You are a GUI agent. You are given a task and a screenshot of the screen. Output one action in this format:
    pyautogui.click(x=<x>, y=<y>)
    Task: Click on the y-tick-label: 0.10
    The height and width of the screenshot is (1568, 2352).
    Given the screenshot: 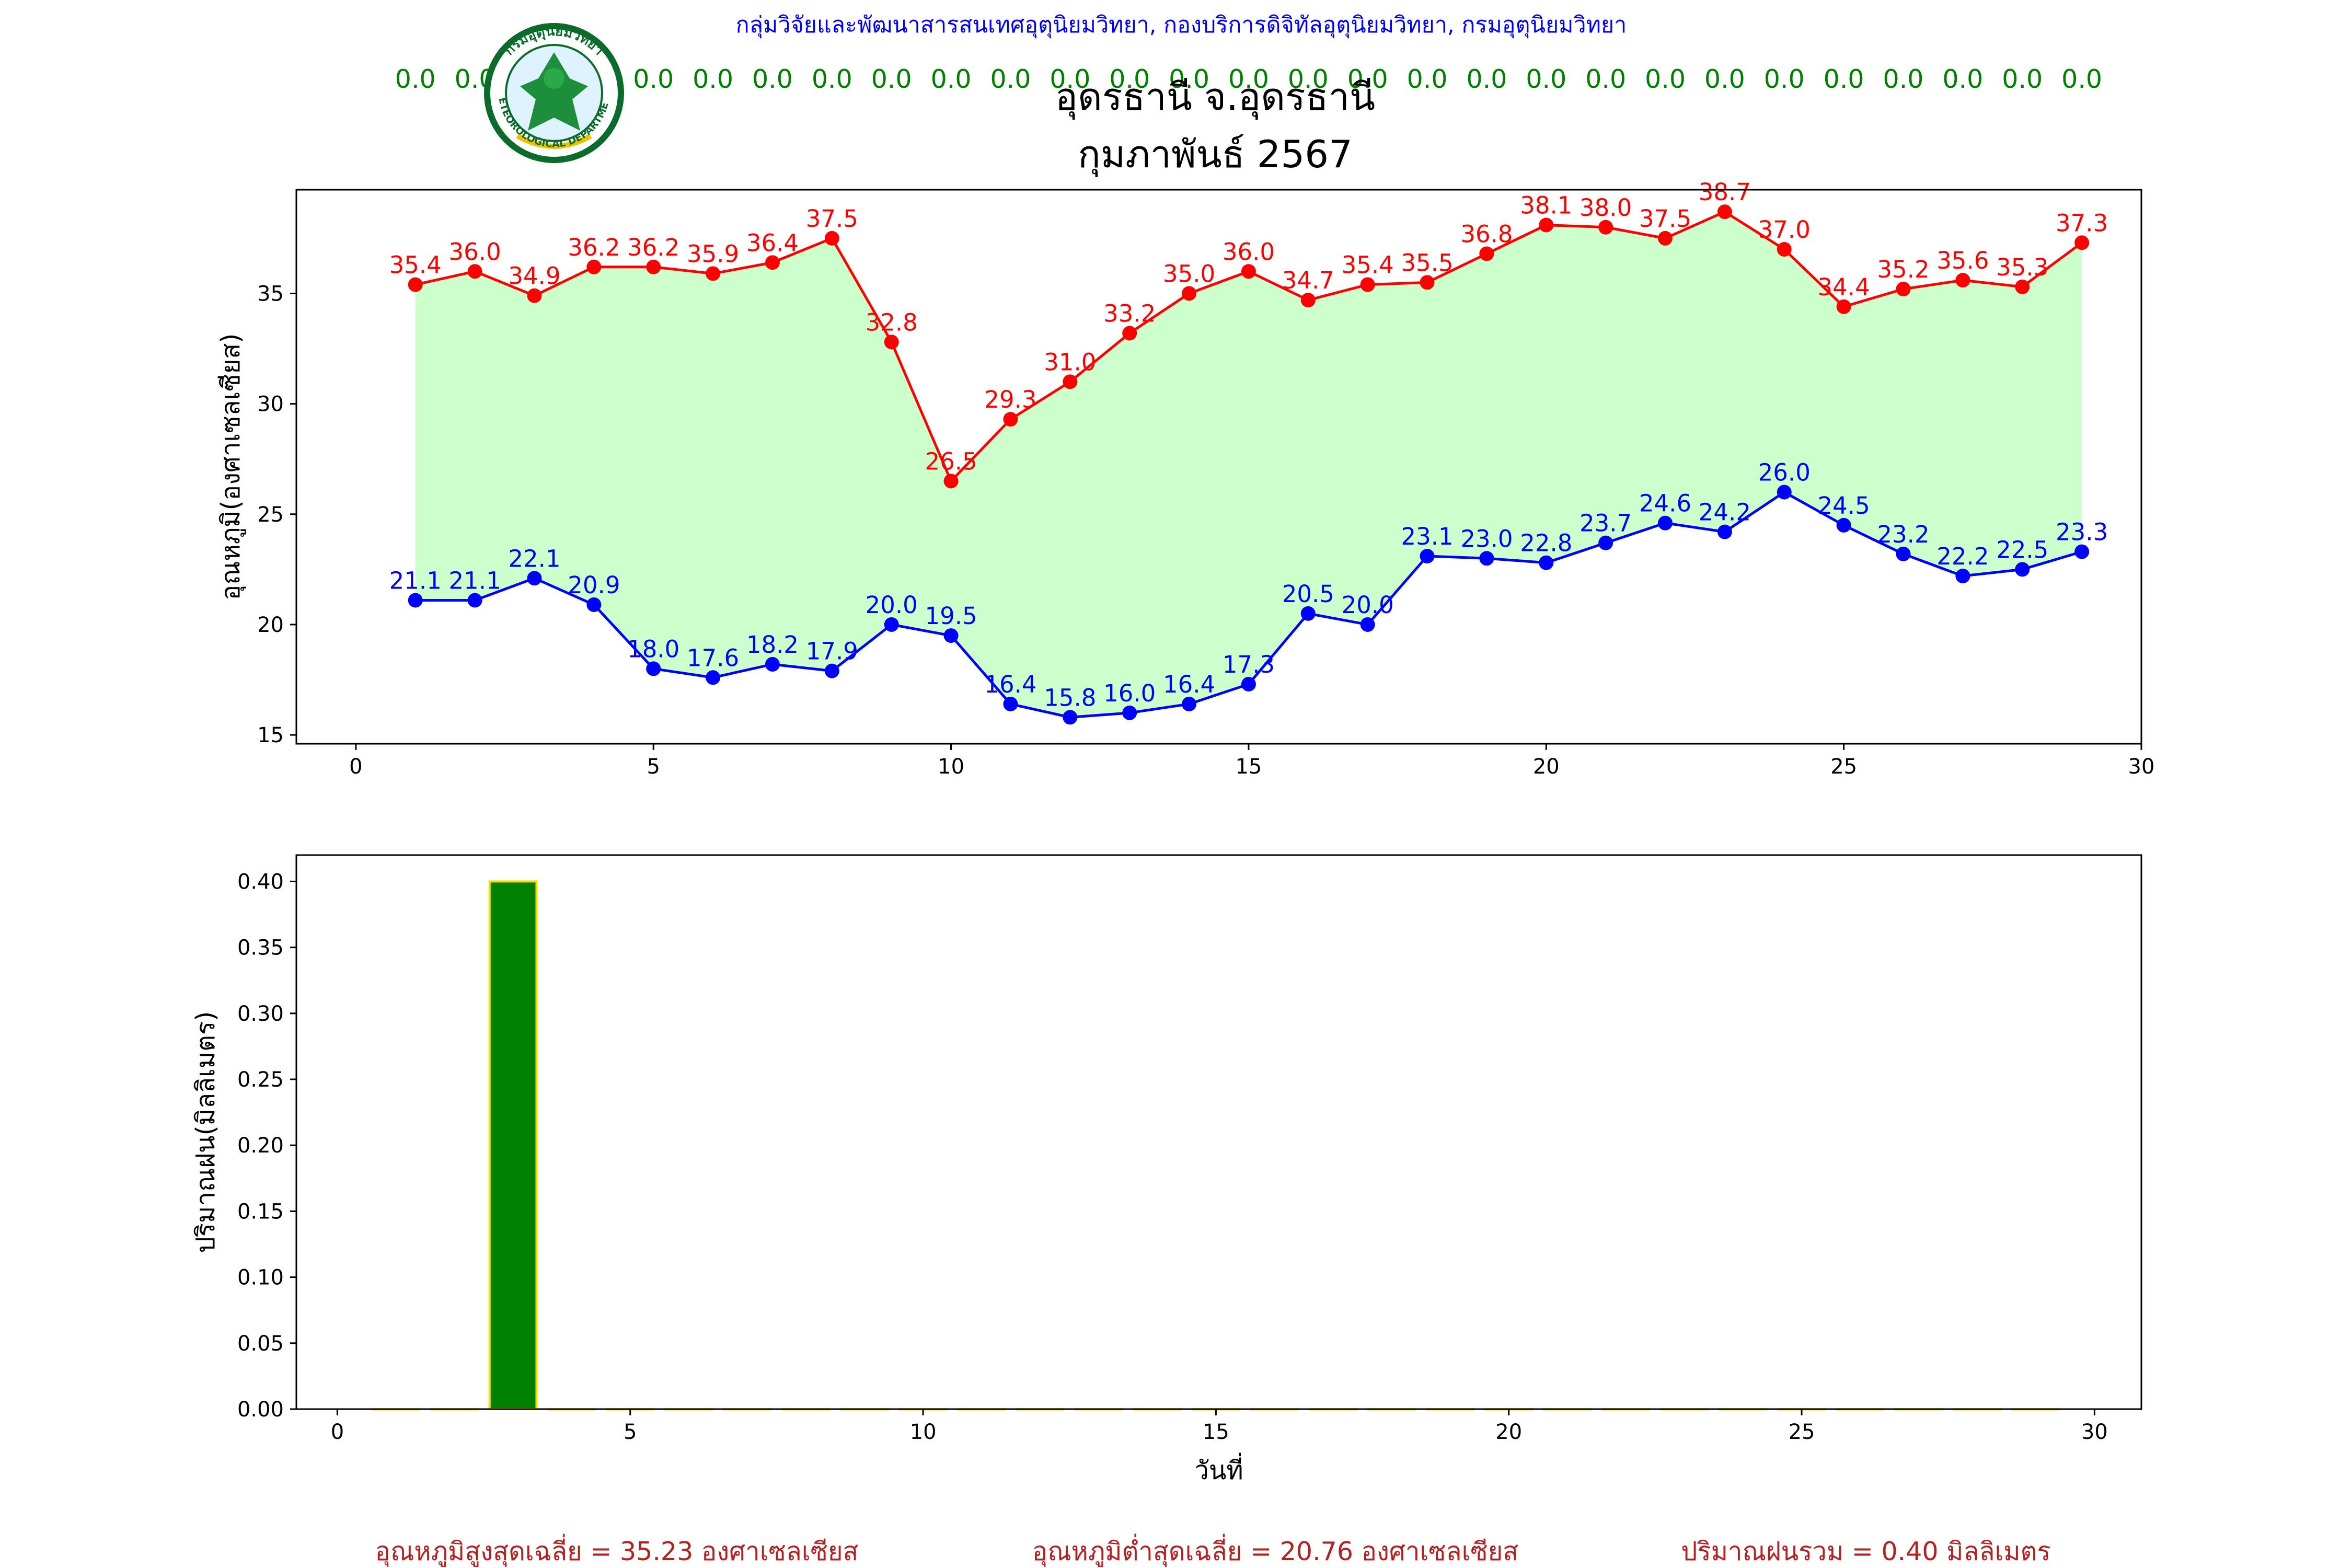 What is the action you would take?
    pyautogui.click(x=260, y=1278)
    